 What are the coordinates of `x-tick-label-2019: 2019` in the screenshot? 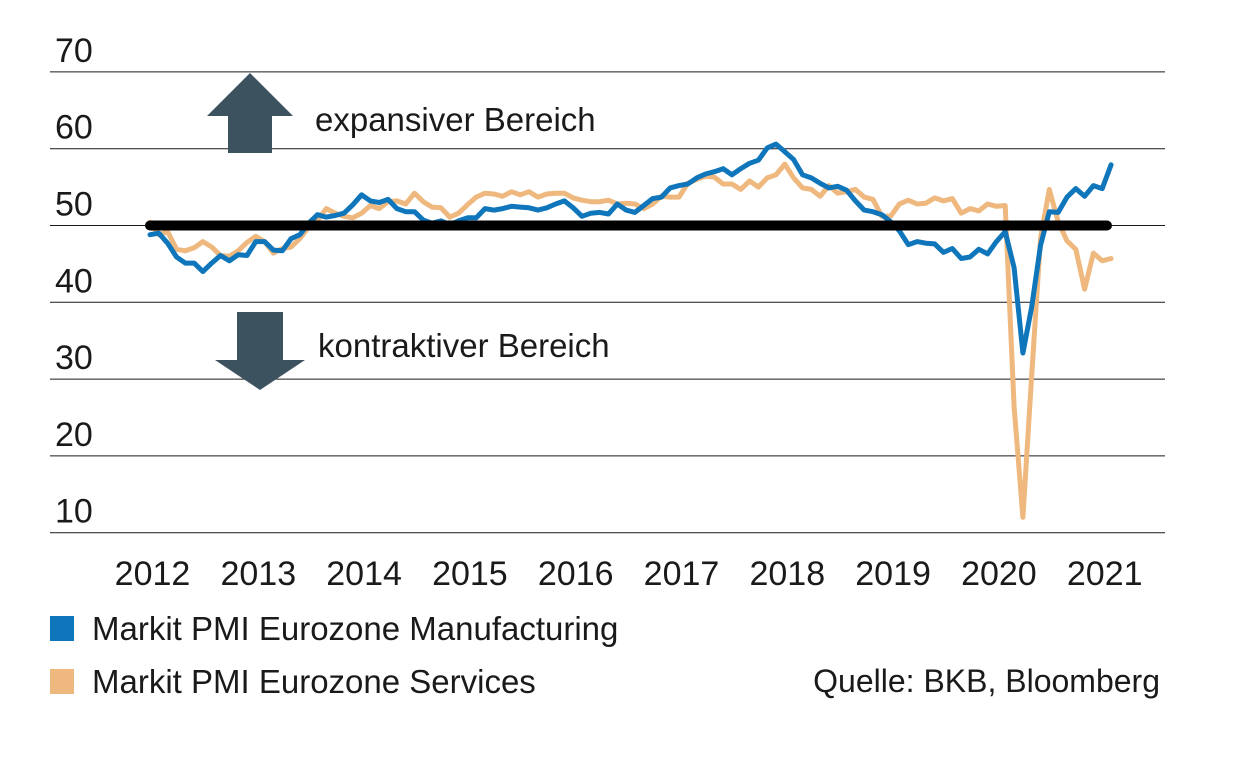 It's located at (893, 574).